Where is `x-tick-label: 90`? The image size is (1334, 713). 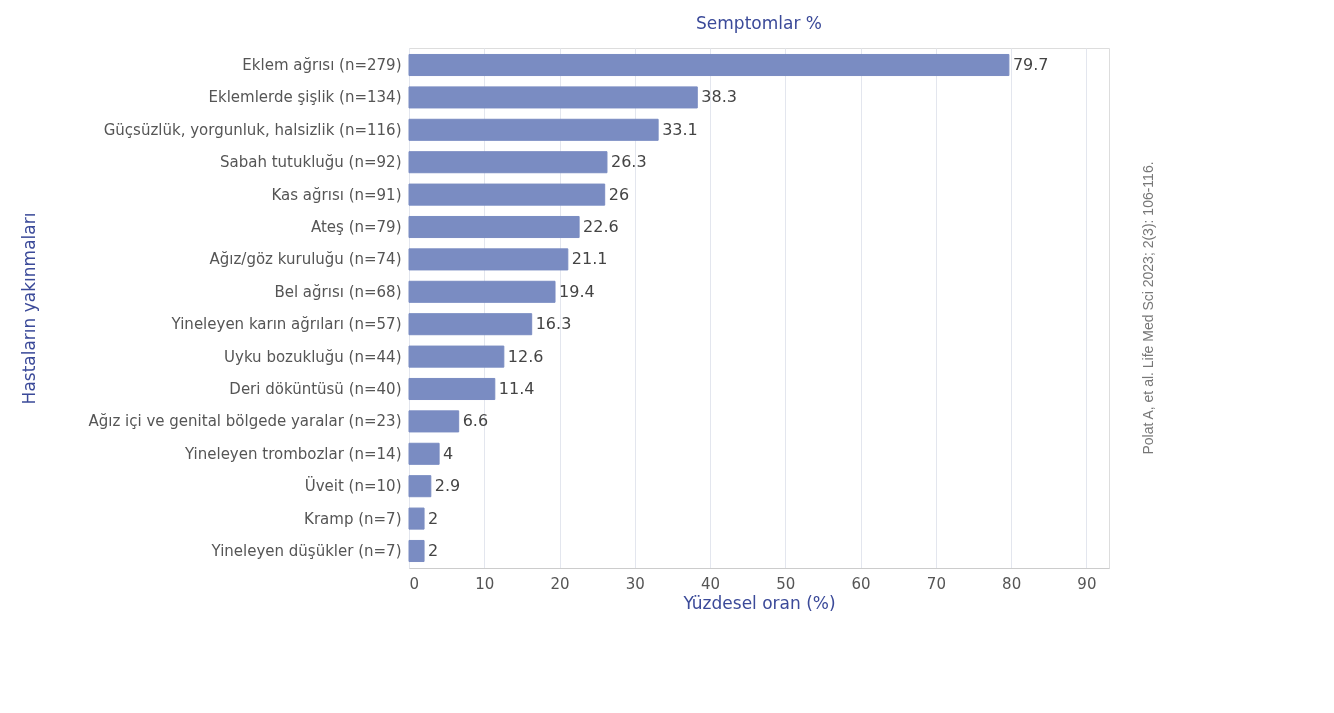
x-tick-label: 90 is located at coordinates (1087, 583).